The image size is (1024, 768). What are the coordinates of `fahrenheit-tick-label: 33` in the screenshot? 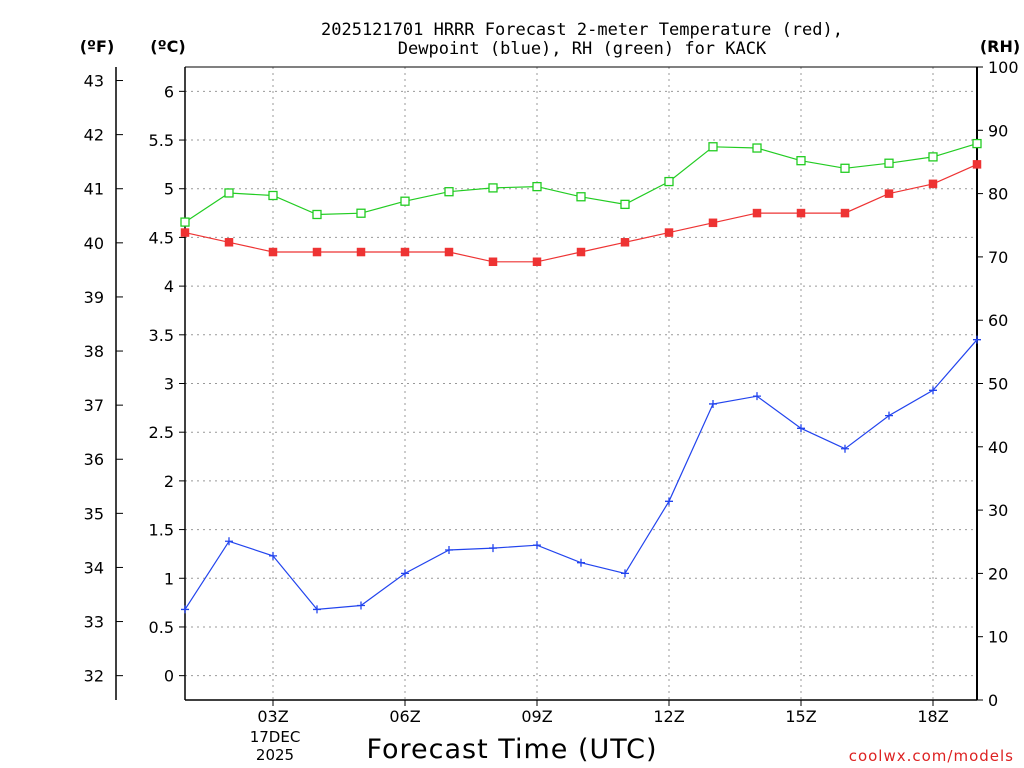 It's located at (94, 622).